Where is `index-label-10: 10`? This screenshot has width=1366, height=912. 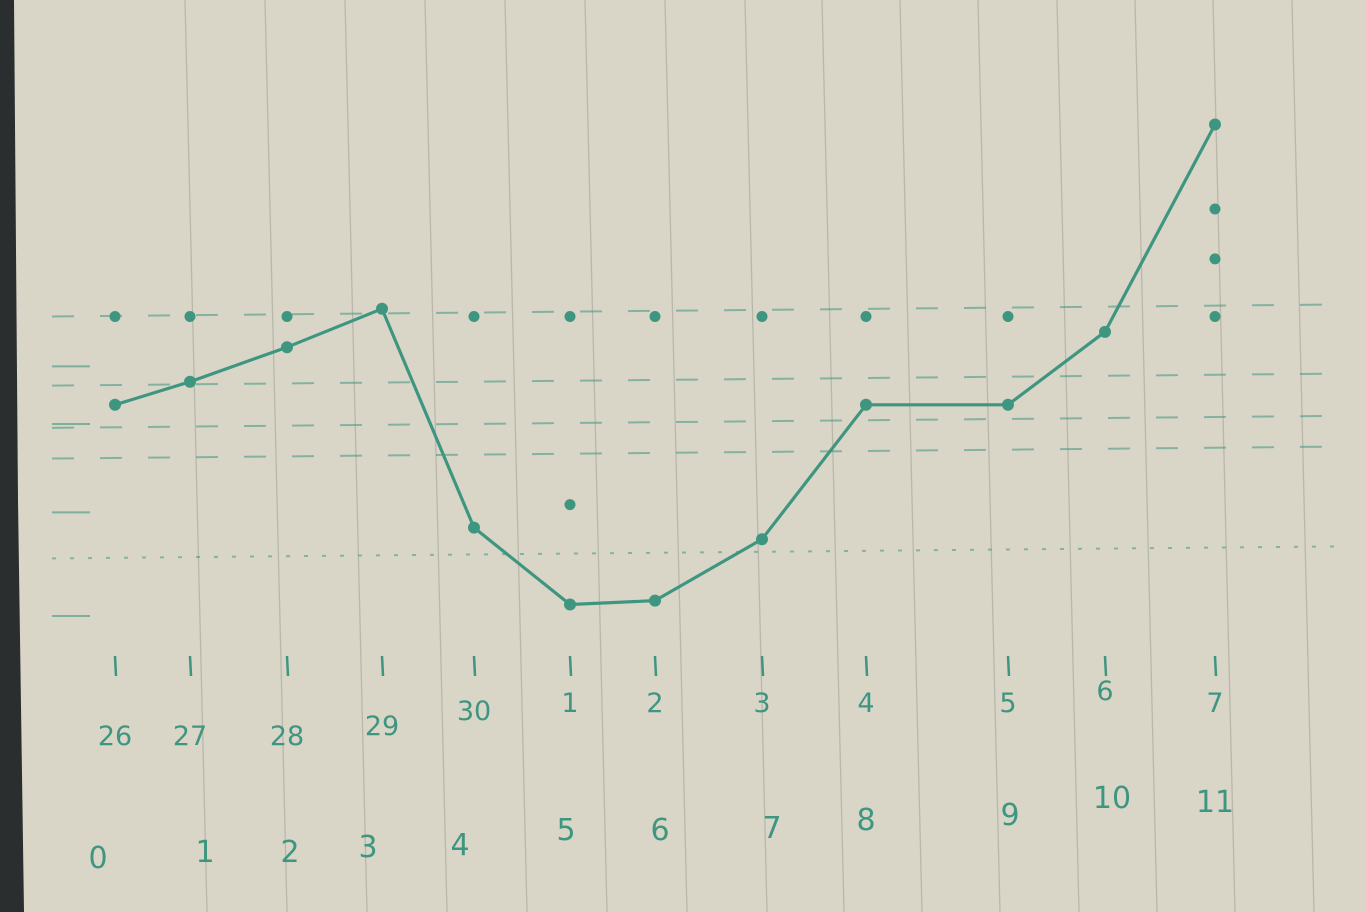
index-label-10: 10 is located at coordinates (1112, 798).